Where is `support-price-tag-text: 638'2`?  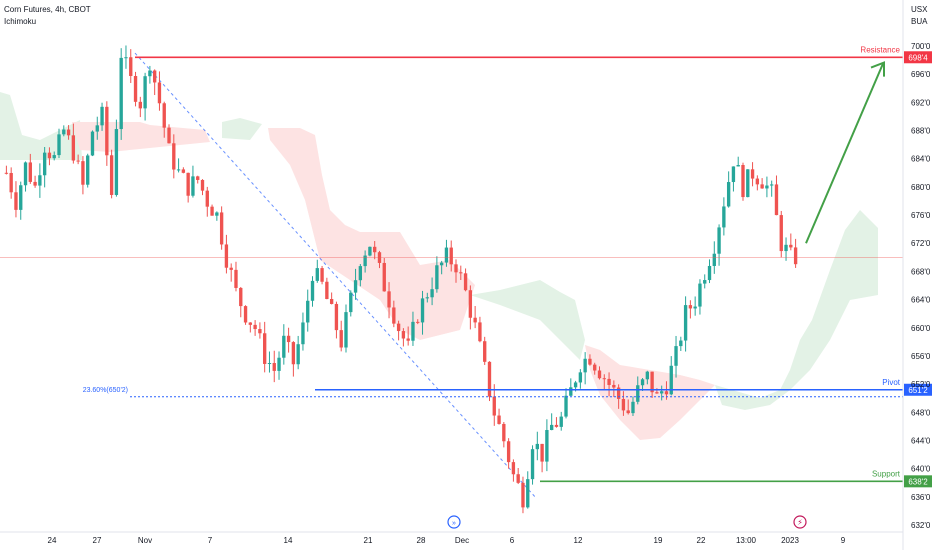
support-price-tag-text: 638'2 is located at coordinates (918, 481).